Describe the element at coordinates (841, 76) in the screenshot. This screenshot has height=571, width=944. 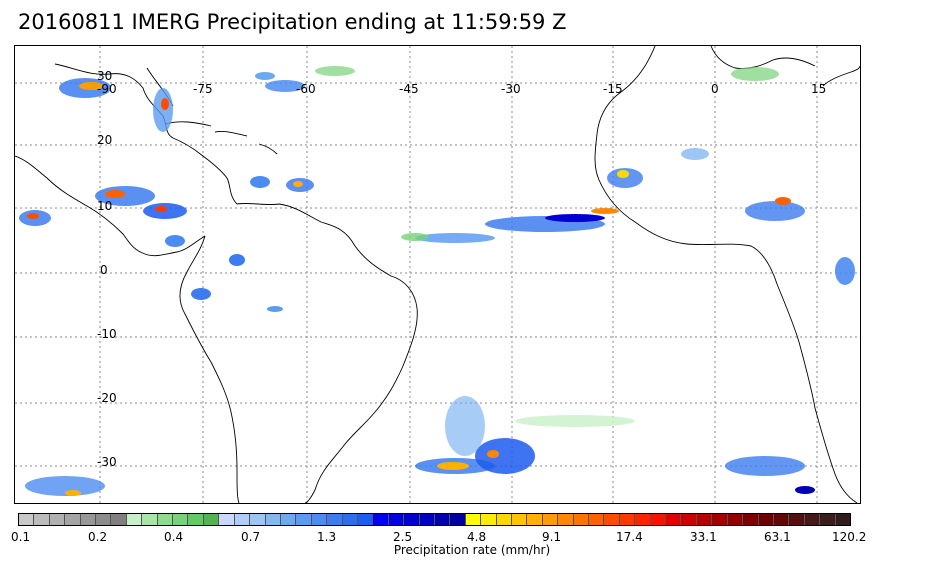
I see `mediterranean-coast` at that location.